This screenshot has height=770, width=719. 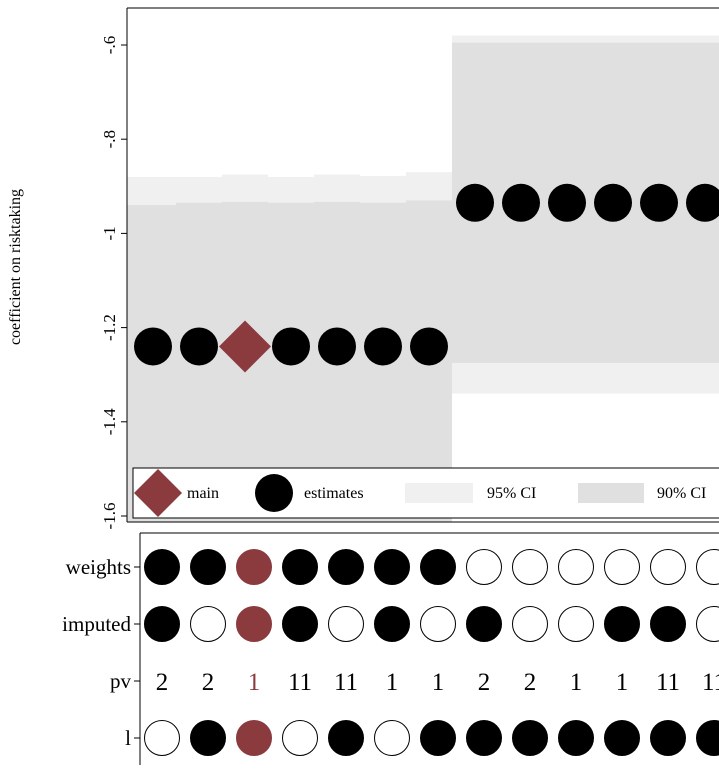 I want to click on table-cell-pv-12: 11, so click(x=668, y=682).